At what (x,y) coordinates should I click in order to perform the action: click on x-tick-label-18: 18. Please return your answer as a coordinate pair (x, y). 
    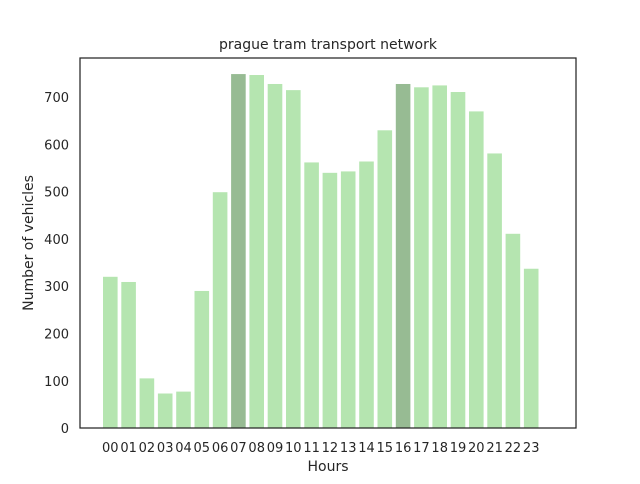
    Looking at the image, I should click on (439, 448).